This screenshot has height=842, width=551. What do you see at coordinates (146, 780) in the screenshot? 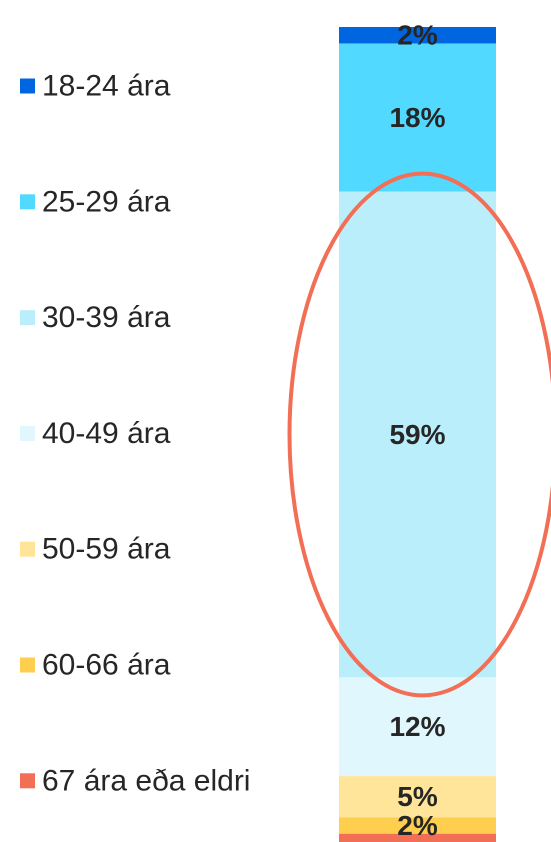
I see `legend-label: 67 ára eða eldri` at bounding box center [146, 780].